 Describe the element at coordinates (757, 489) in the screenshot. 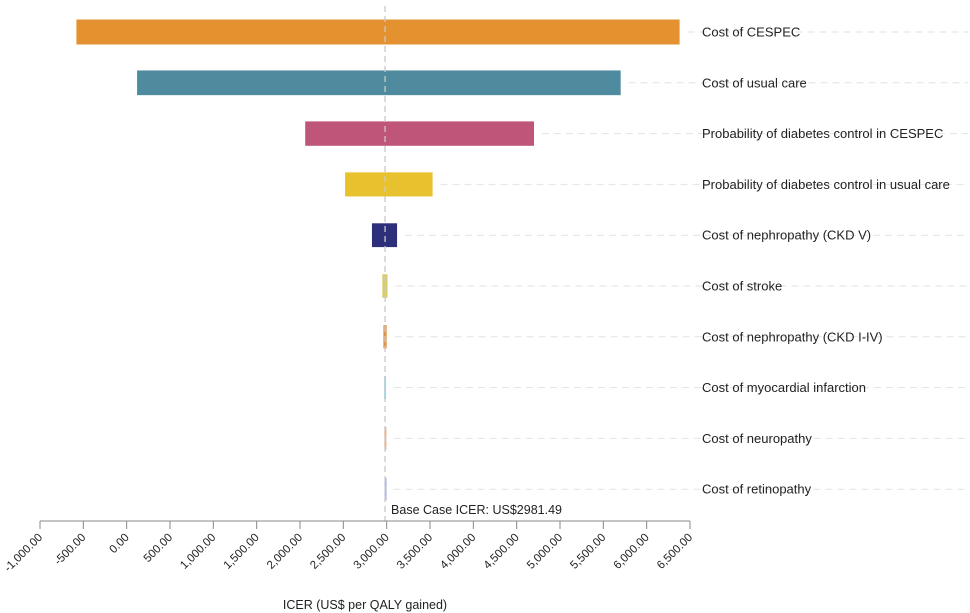

I see `category-label-9: Cost of retinopathy` at that location.